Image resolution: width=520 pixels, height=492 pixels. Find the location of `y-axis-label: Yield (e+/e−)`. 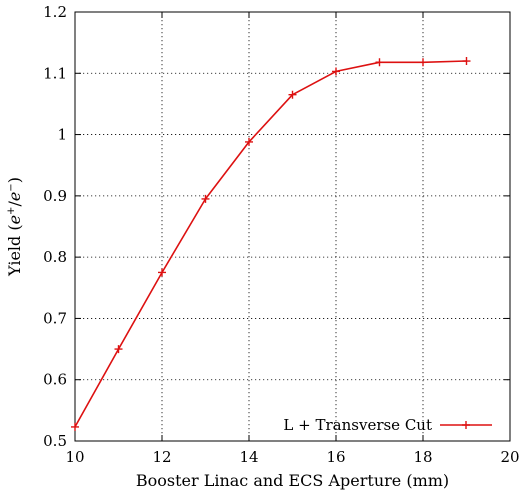

y-axis-label: Yield (e+/e−) is located at coordinates (14, 227).